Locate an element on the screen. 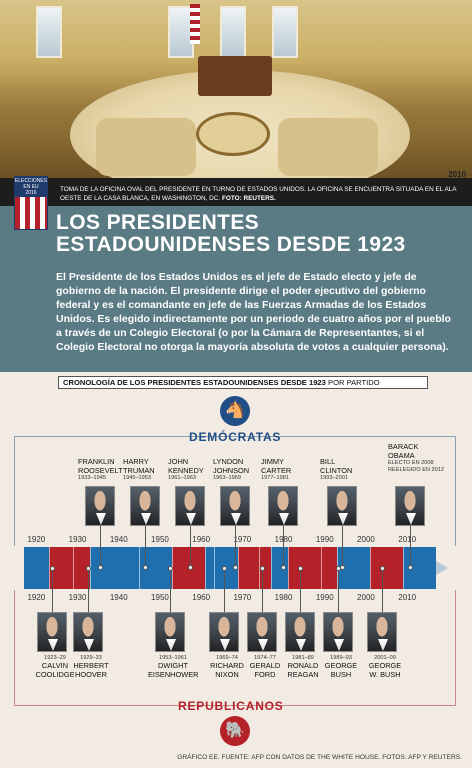 Image resolution: width=472 pixels, height=768 pixels. president-term: 2001–09 is located at coordinates (385, 658).